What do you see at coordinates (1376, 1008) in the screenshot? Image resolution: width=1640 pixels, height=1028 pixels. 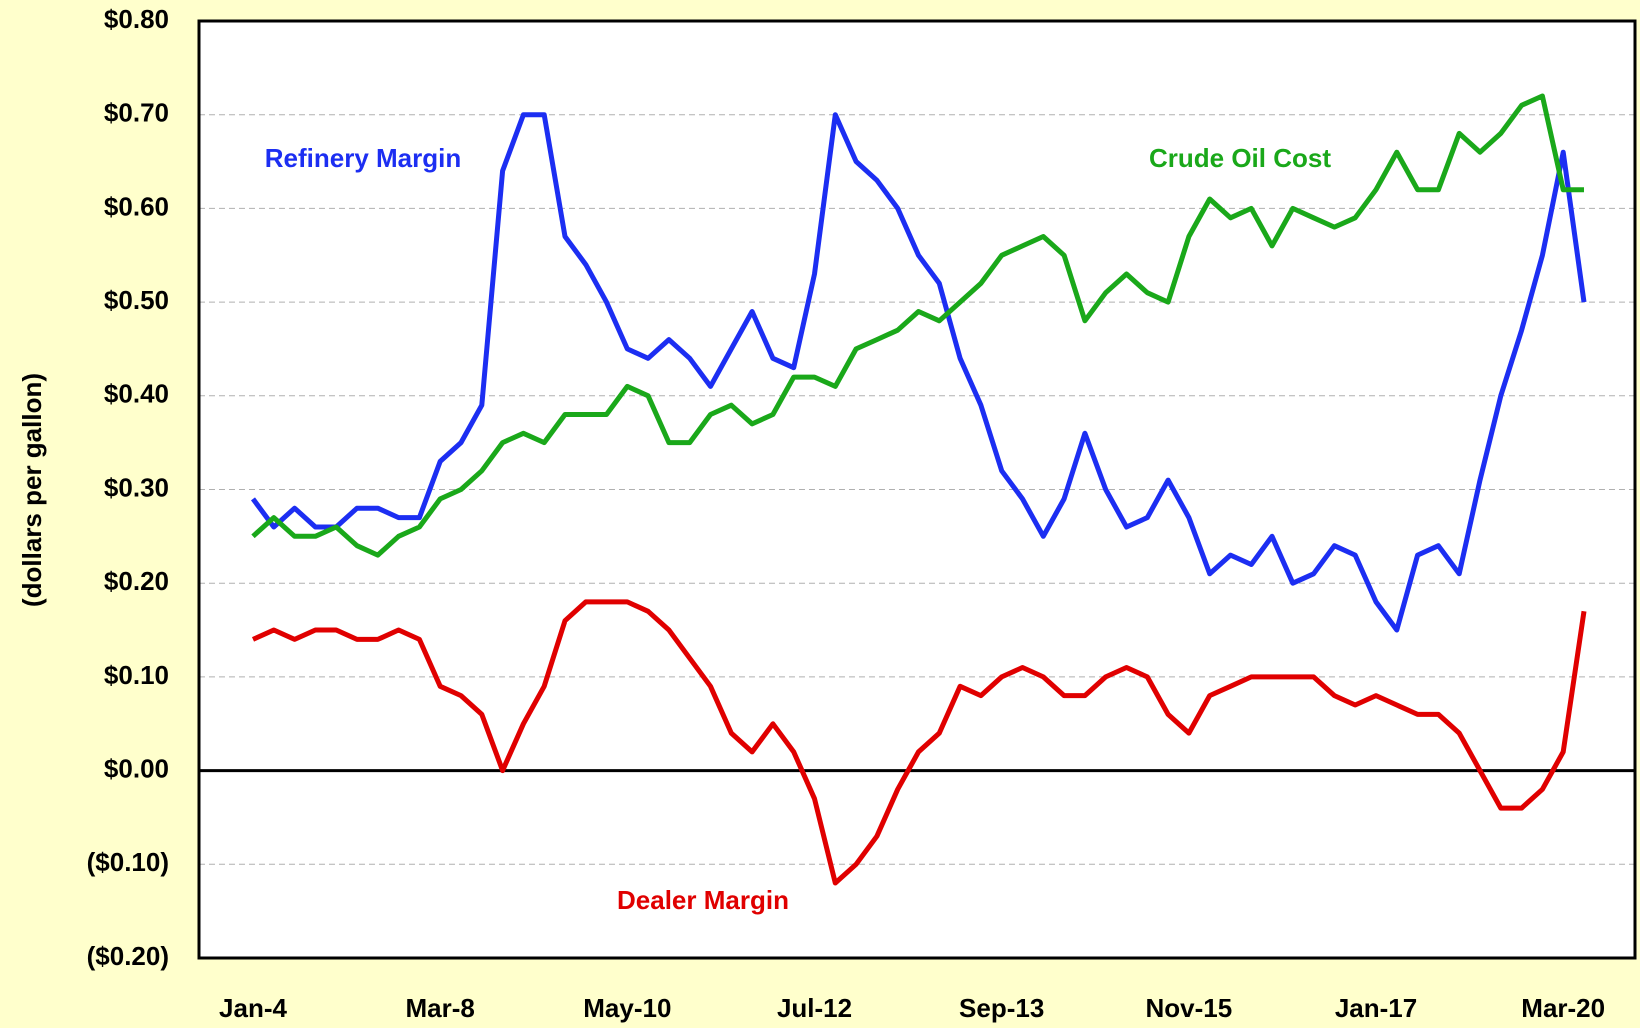 I see `x-tick-label: Jan-17` at bounding box center [1376, 1008].